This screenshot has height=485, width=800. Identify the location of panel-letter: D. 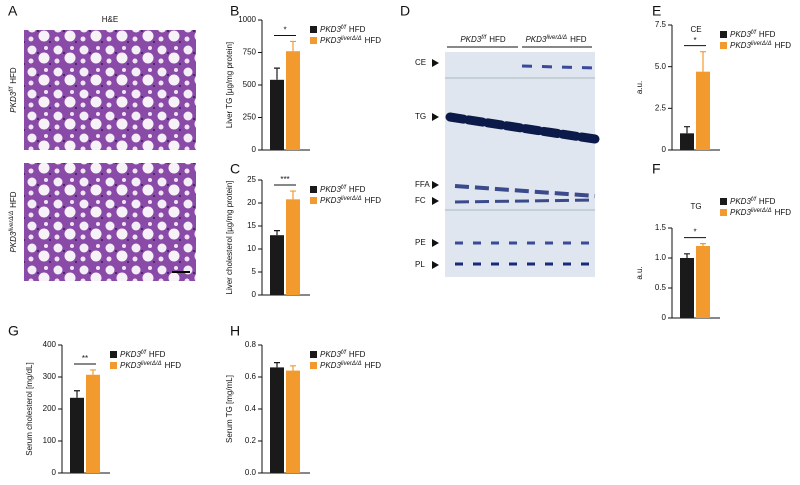
(405, 11).